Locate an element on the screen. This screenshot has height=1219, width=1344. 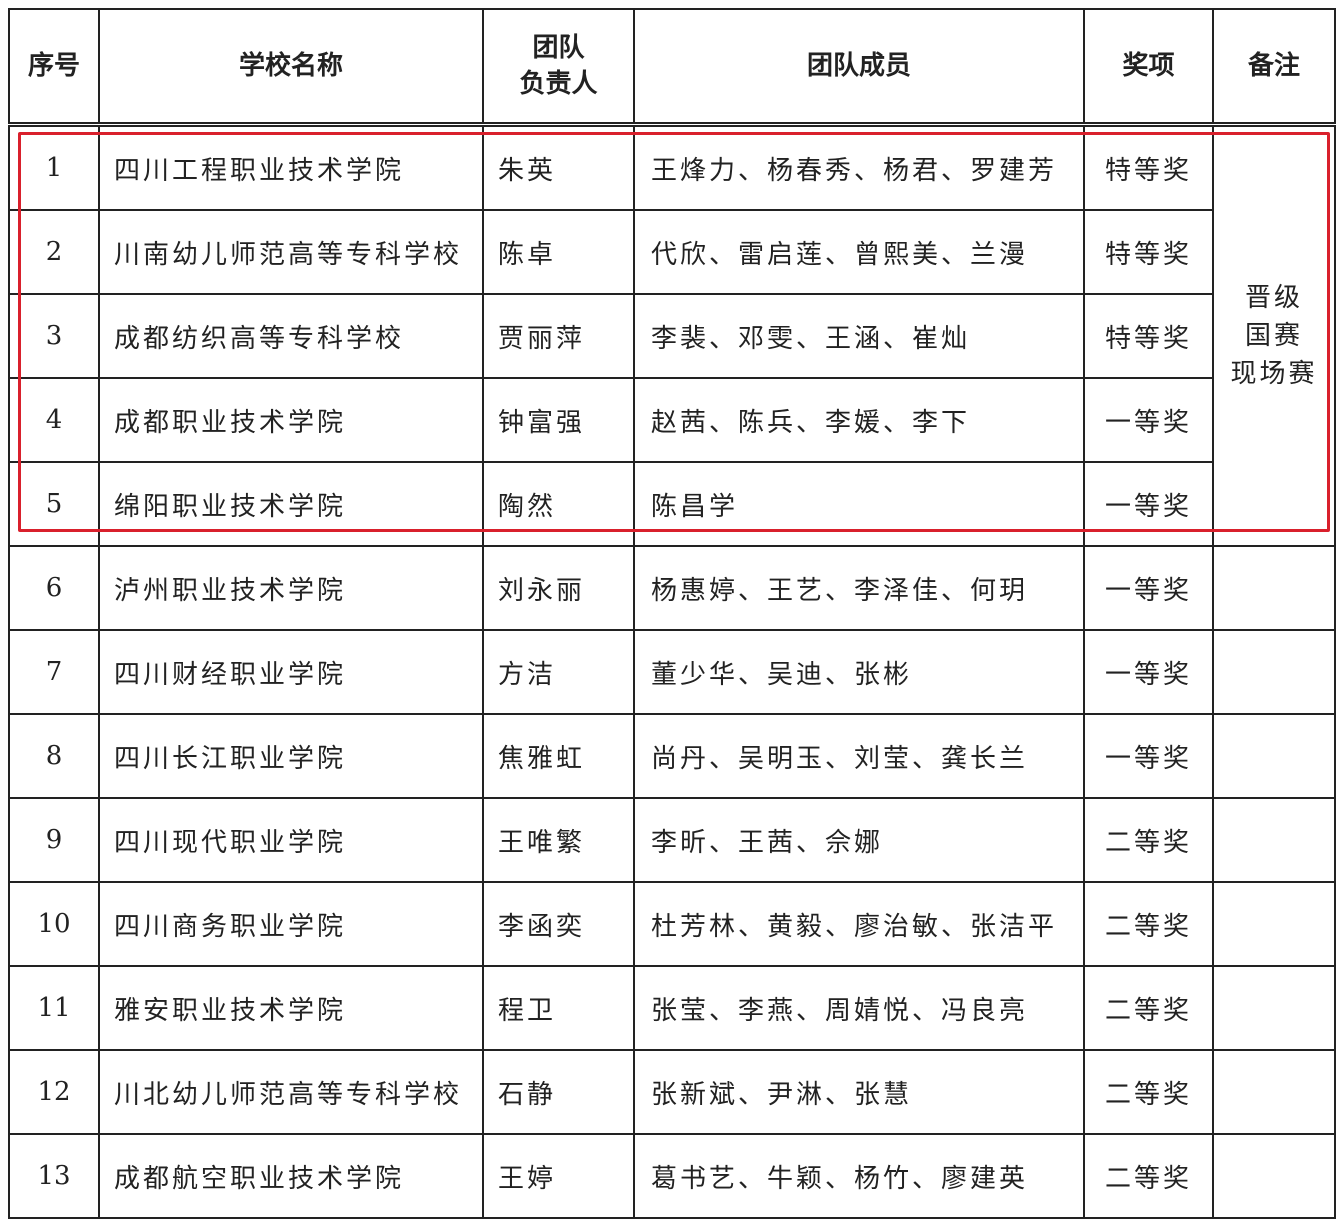
table-row: 3 成都纺织高等专科学校 贾丽萍 李裴、邓雯、王涵、崔灿 特等奖 is located at coordinates (671, 336).